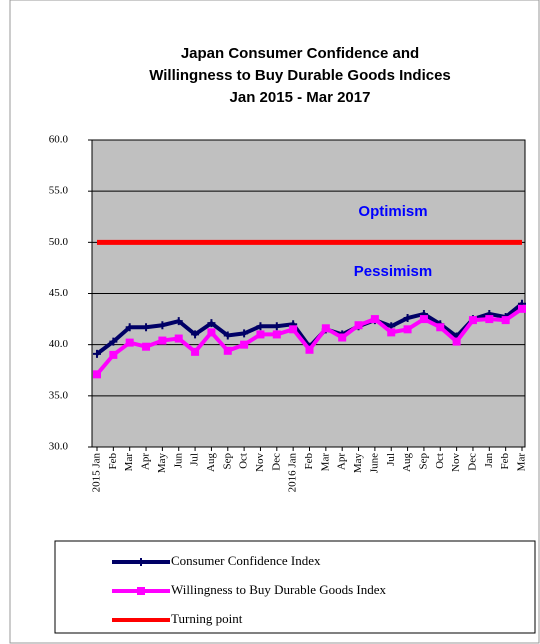 The height and width of the screenshot is (644, 540). I want to click on x-tick-label: June, so click(374, 463).